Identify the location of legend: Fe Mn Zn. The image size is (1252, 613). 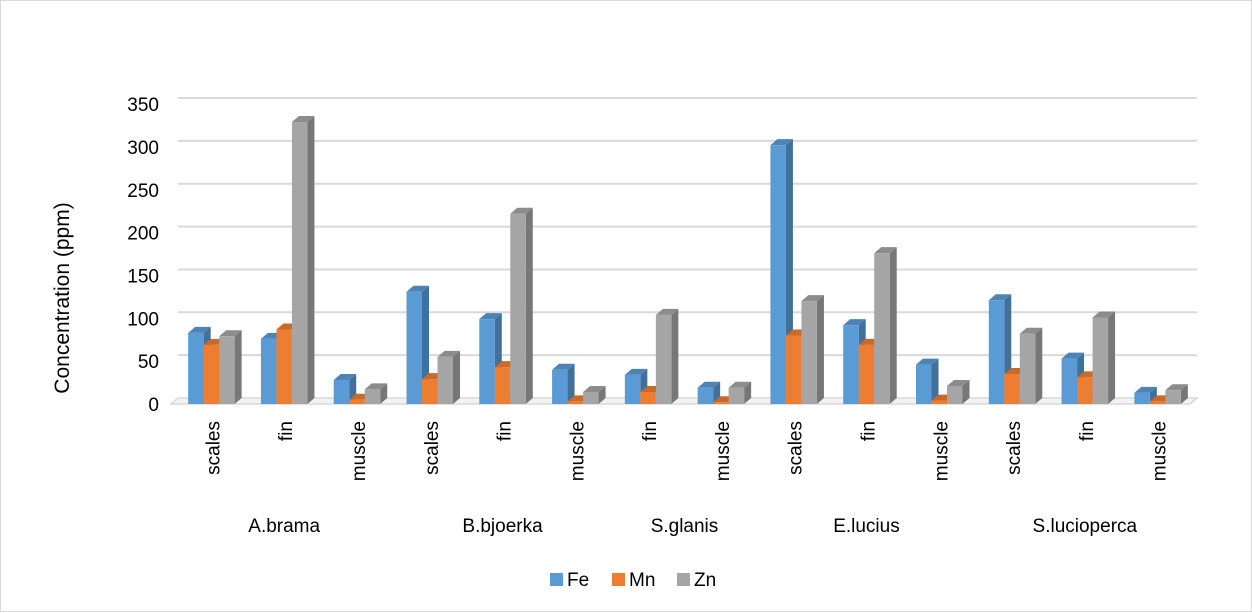
(633, 580).